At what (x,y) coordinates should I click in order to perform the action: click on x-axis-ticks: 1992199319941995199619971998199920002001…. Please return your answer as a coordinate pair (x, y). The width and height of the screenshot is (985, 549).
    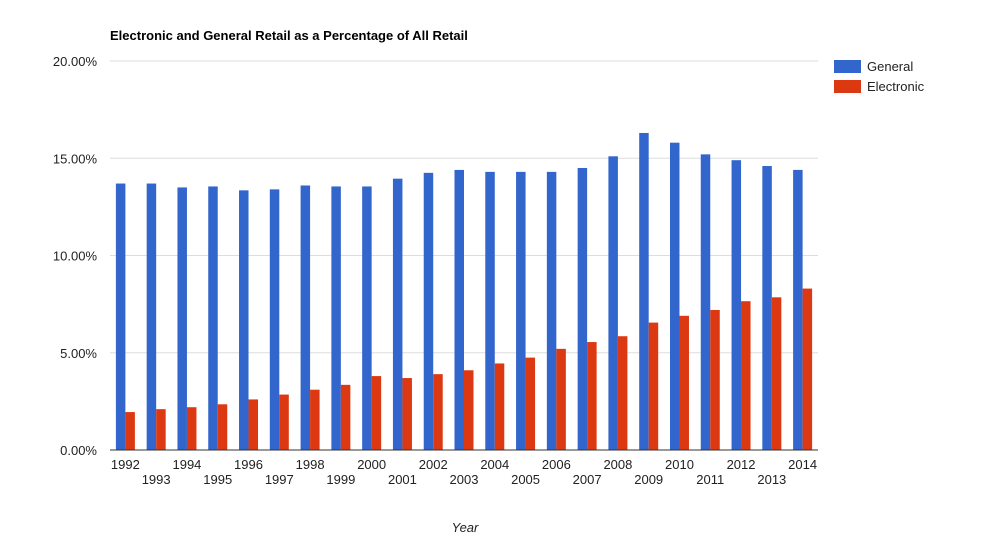
    Looking at the image, I should click on (464, 472).